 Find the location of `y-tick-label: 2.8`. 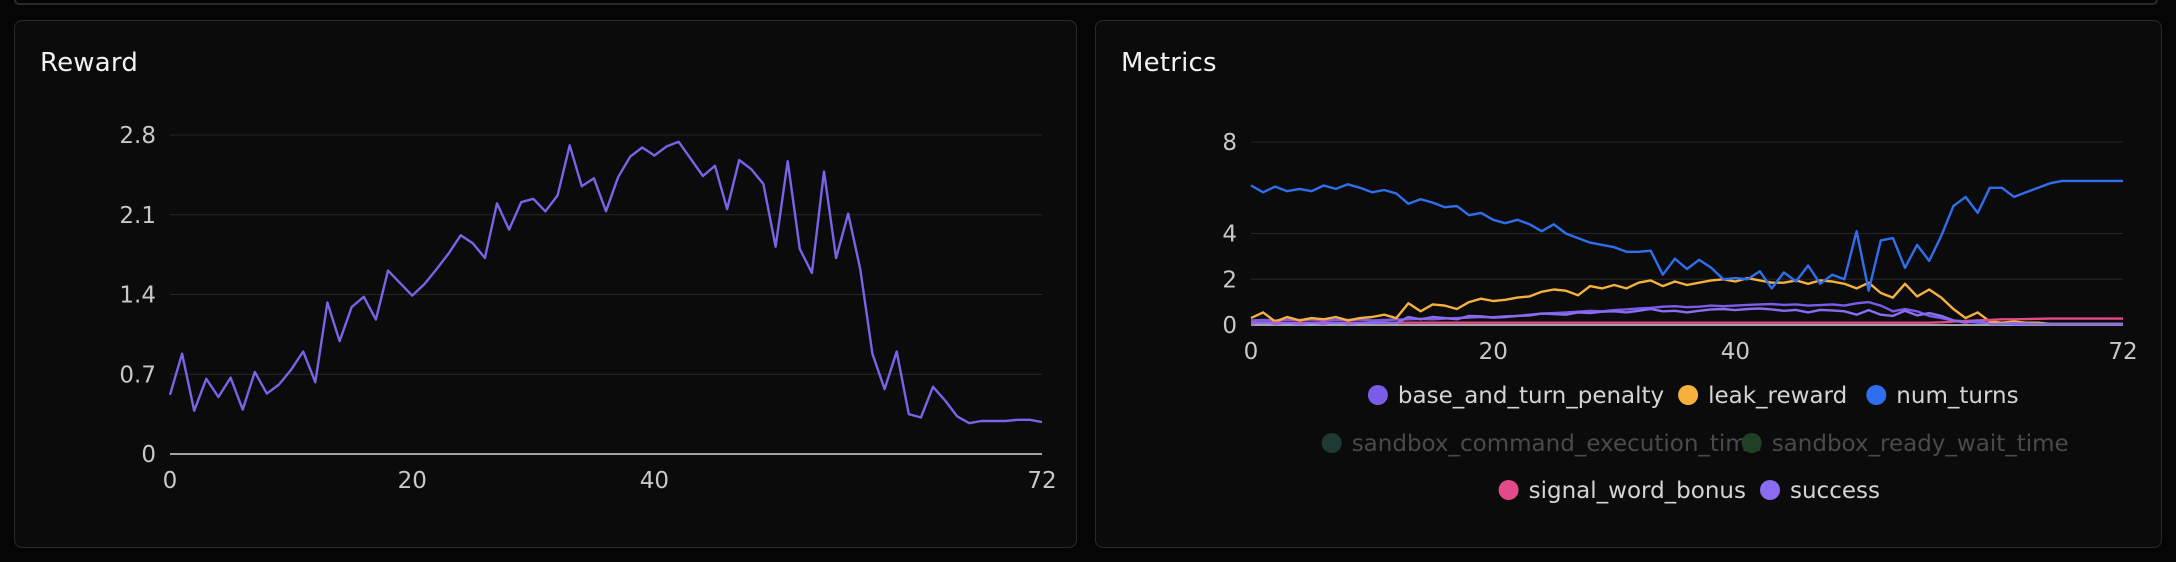

y-tick-label: 2.8 is located at coordinates (137, 136).